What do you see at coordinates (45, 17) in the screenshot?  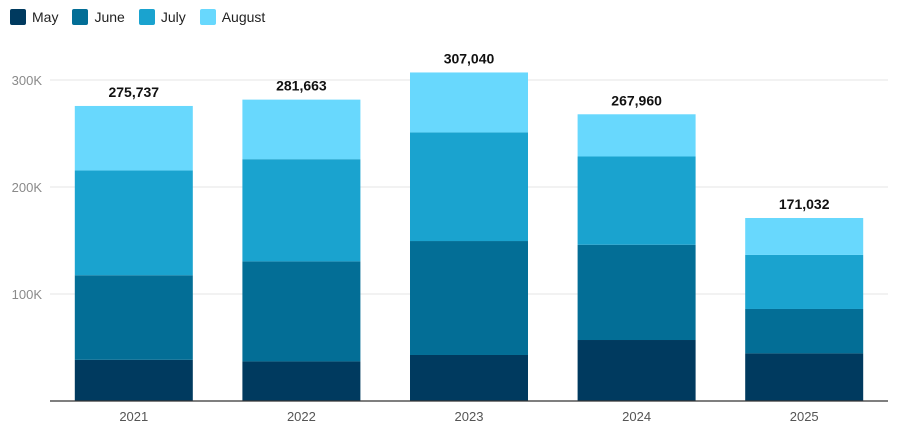 I see `legend-label: May` at bounding box center [45, 17].